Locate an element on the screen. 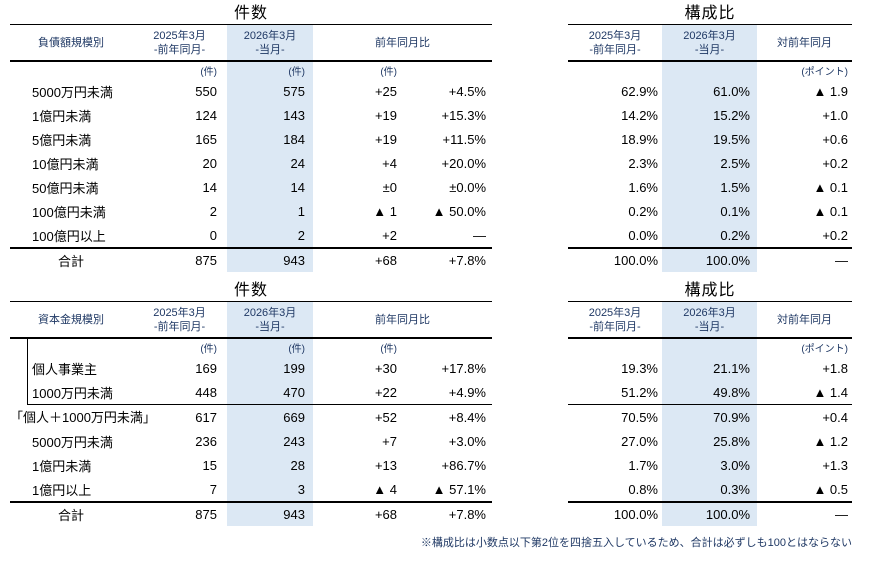  yoy-diff: +4 is located at coordinates (389, 163).